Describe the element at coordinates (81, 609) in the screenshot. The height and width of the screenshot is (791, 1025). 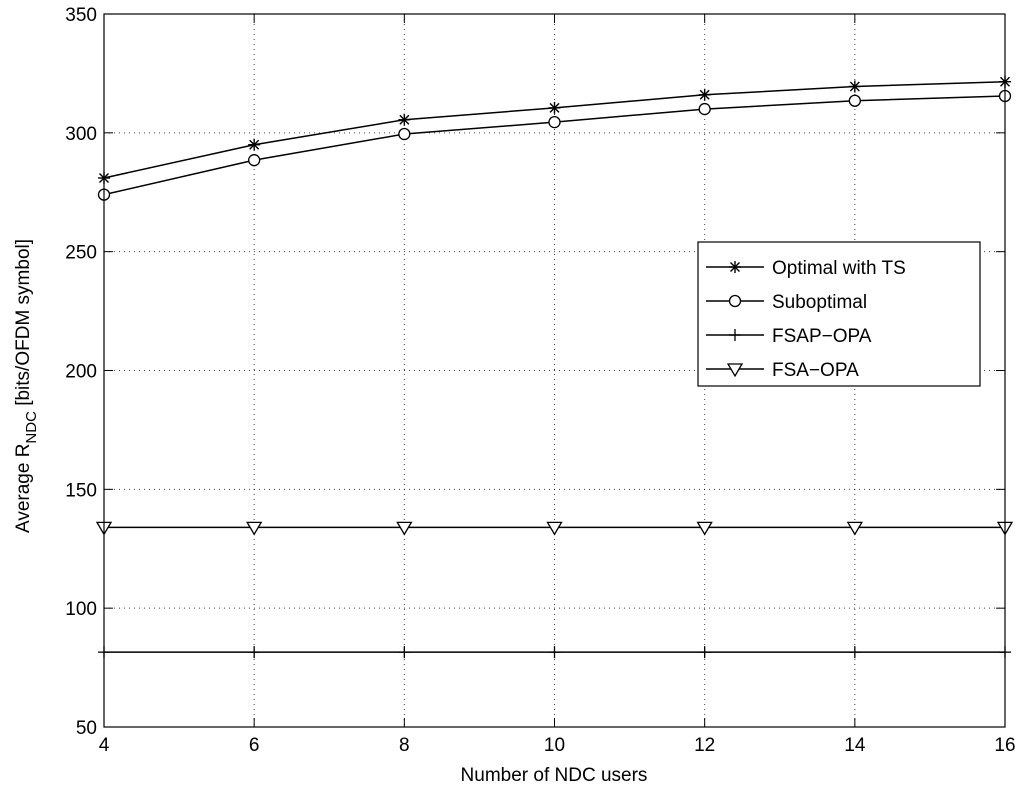
I see `y-tick-label: 100` at that location.